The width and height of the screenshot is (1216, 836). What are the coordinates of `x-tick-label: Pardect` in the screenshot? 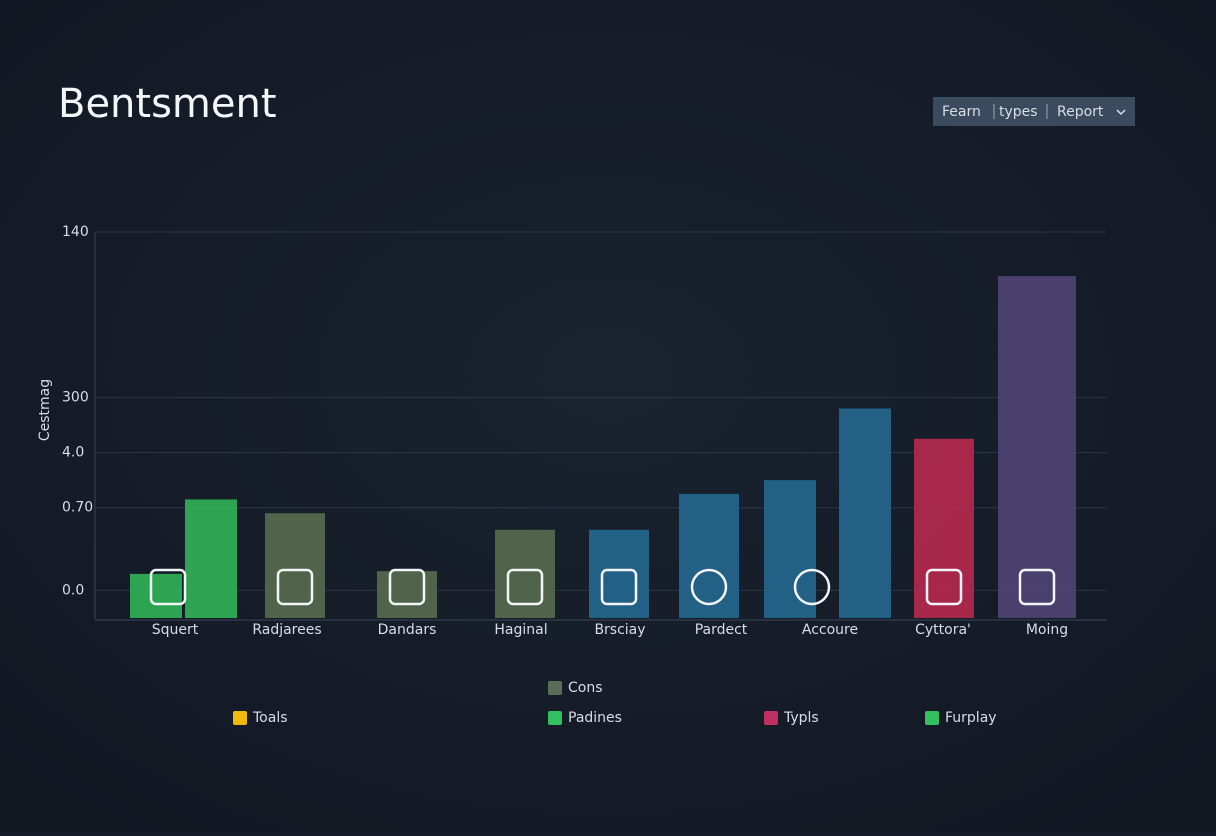 It's located at (721, 630).